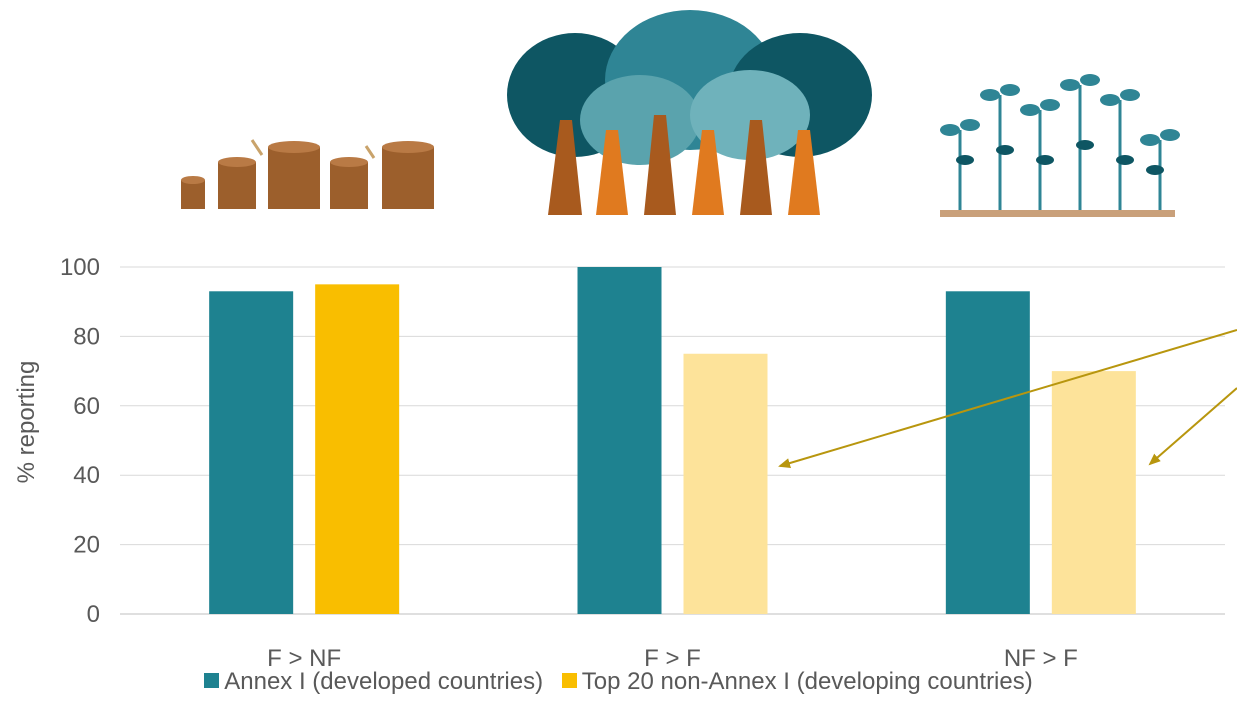  What do you see at coordinates (689, 112) in the screenshot?
I see `forest-trees-icon` at bounding box center [689, 112].